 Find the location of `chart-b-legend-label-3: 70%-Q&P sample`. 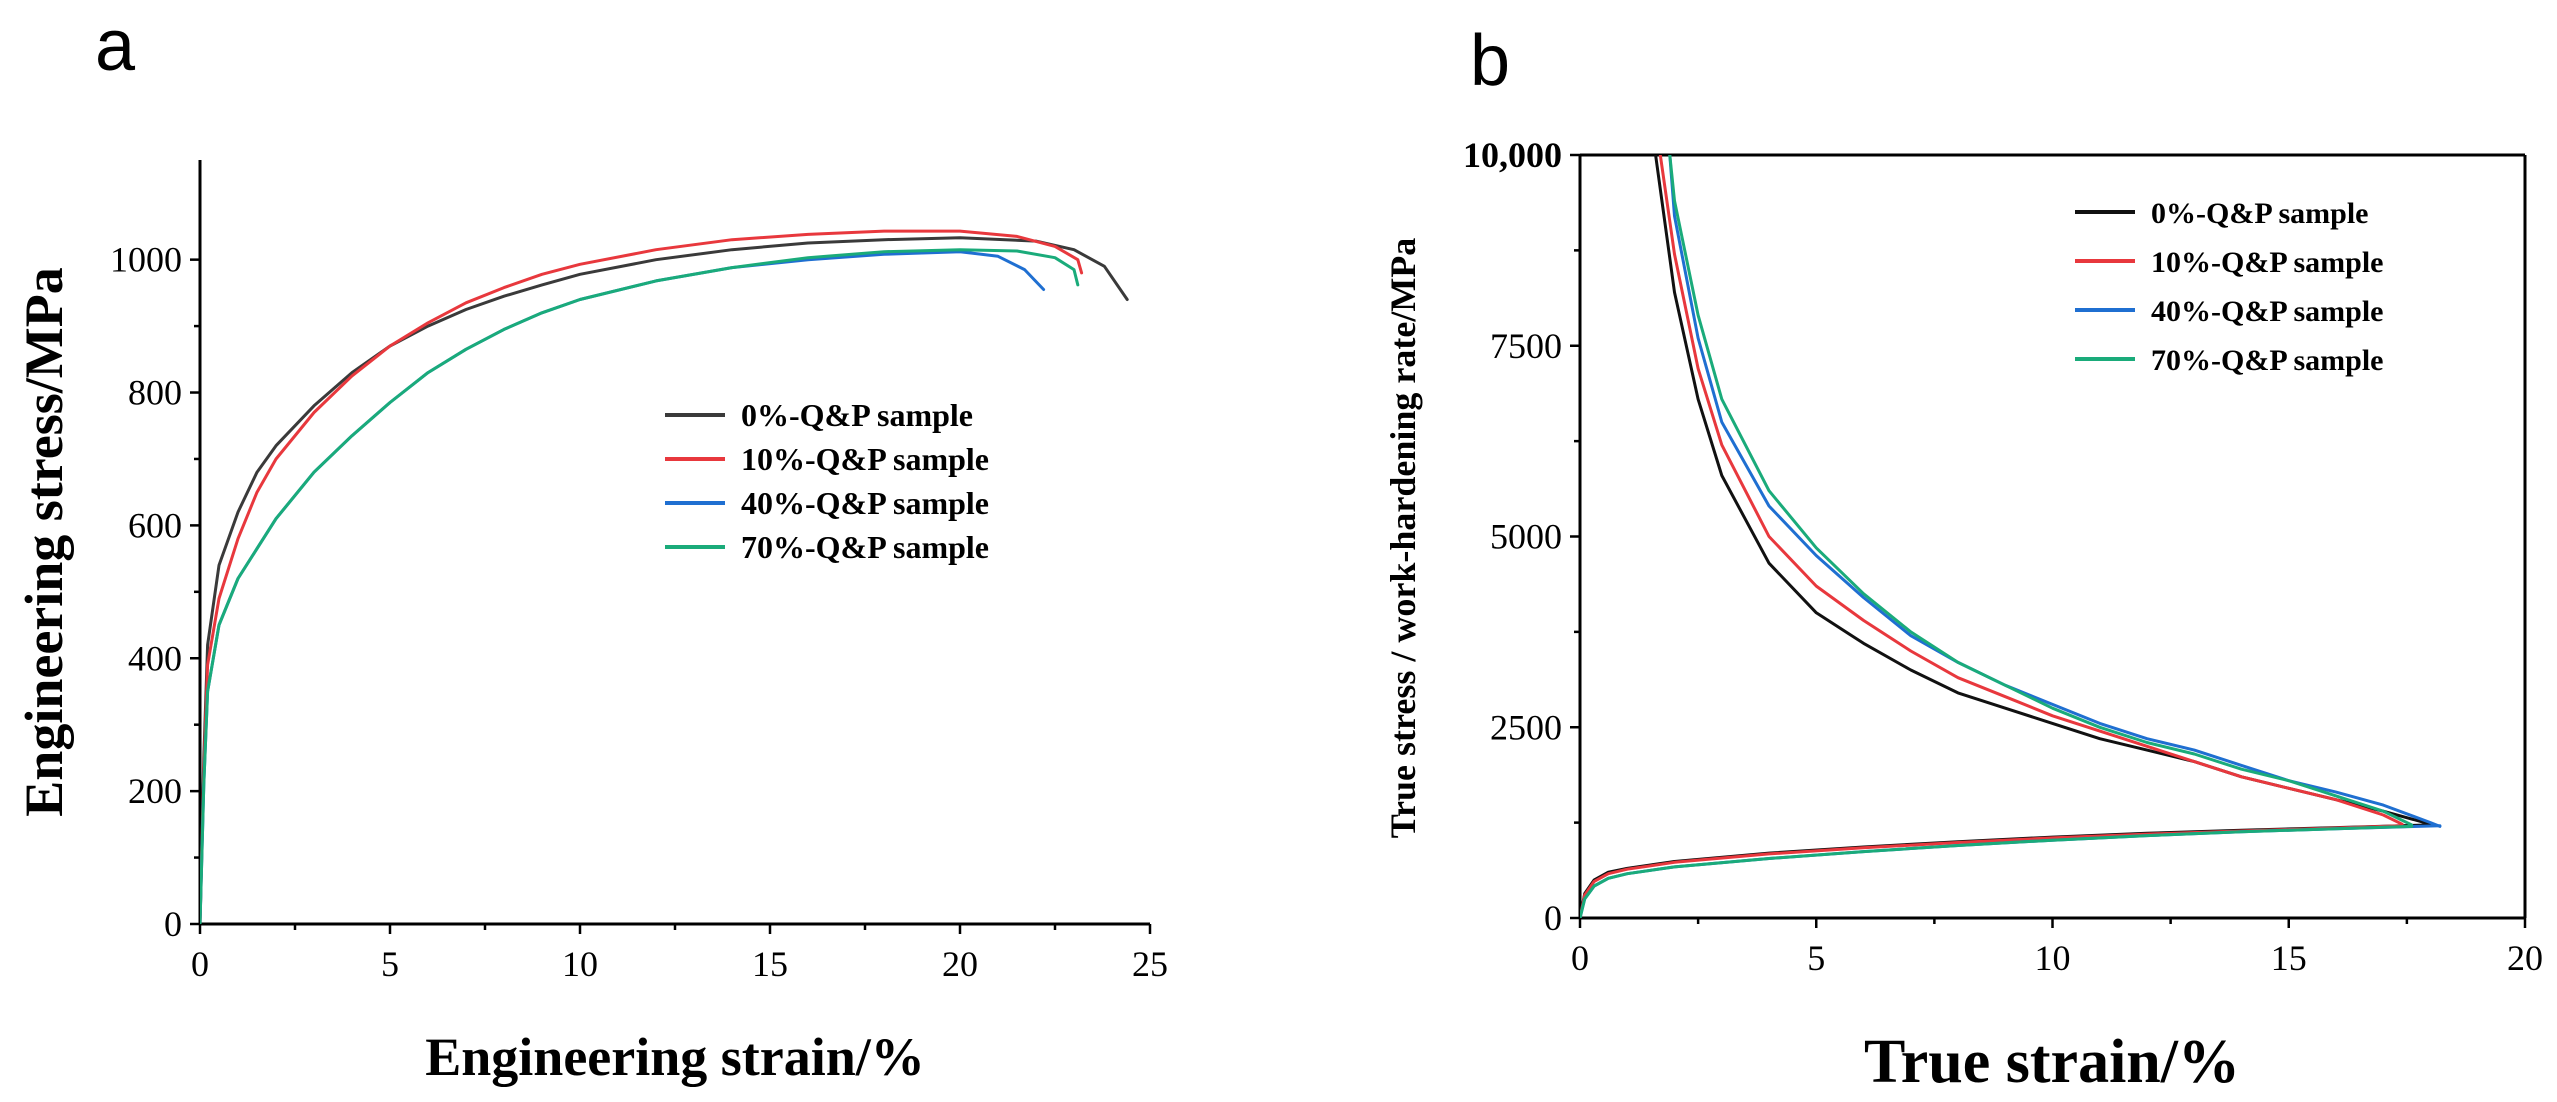

chart-b-legend-label-3: 70%-Q&P sample is located at coordinates (2267, 360).